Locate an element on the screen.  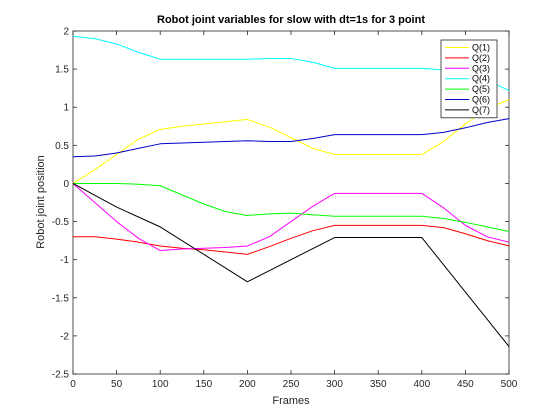
x-axis-label: Frames is located at coordinates (291, 401).